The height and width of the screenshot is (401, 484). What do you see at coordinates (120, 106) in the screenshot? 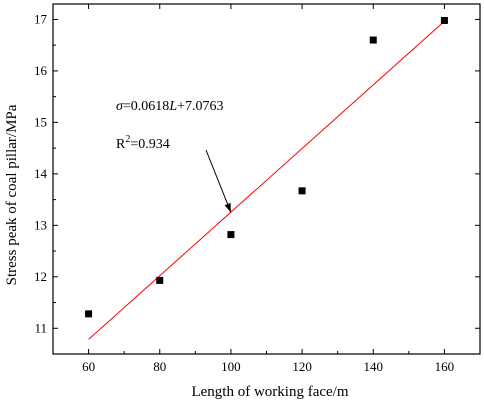
I see `equation-sigma: σ` at bounding box center [120, 106].